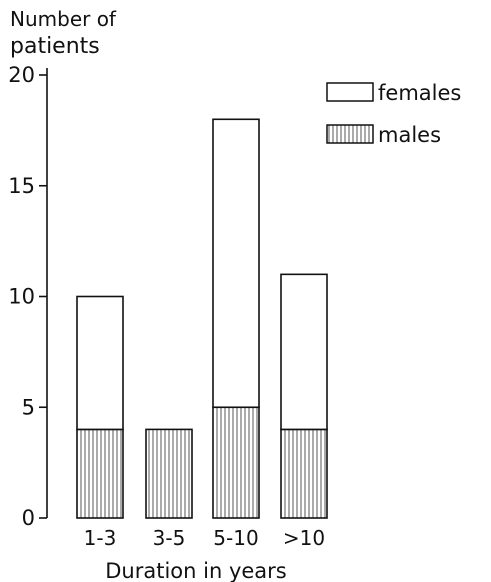  What do you see at coordinates (169, 538) in the screenshot?
I see `x-tick-label: 3-5` at bounding box center [169, 538].